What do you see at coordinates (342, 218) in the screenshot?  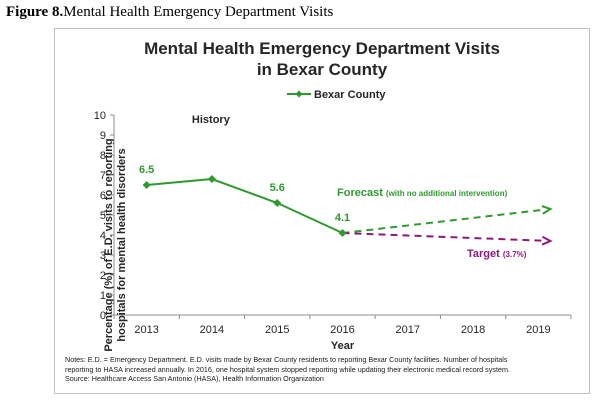 I see `data-label: 4.1` at bounding box center [342, 218].